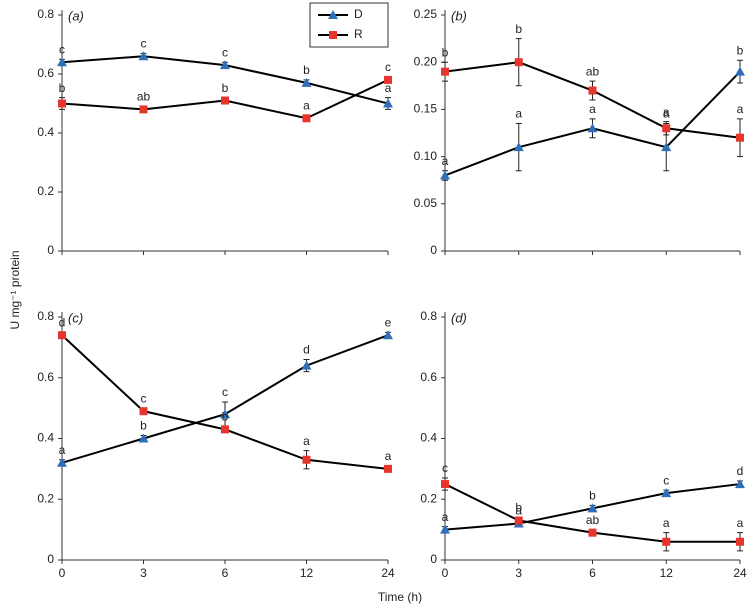  What do you see at coordinates (426, 203) in the screenshot?
I see `y-tick-label: 0.05` at bounding box center [426, 203].